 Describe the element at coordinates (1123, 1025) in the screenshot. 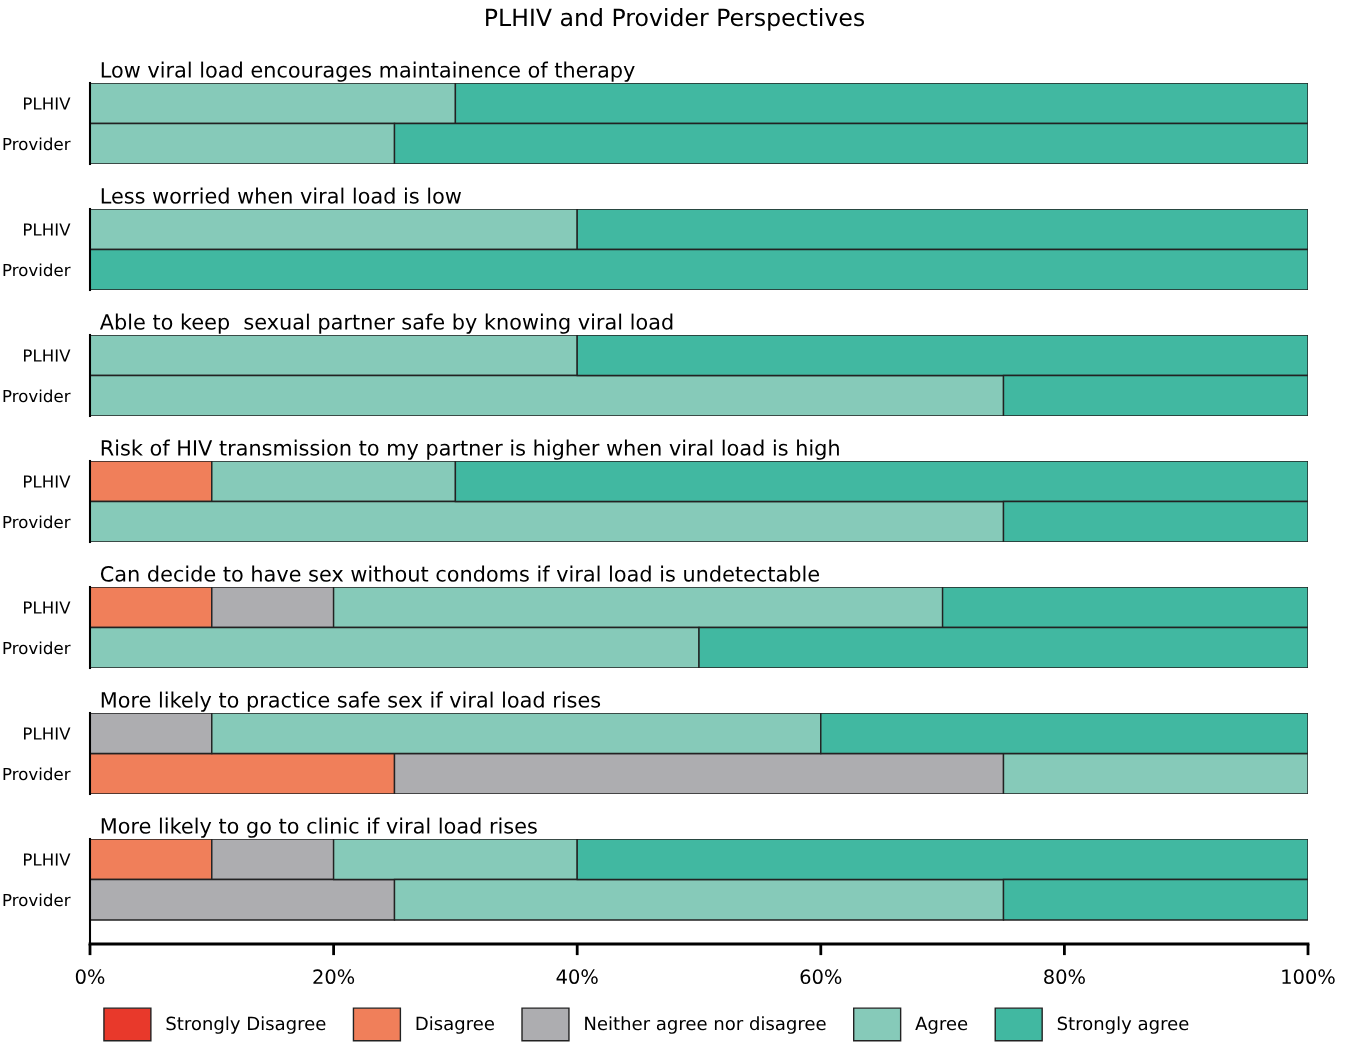

I see `legend-label: Strongly agree` at that location.